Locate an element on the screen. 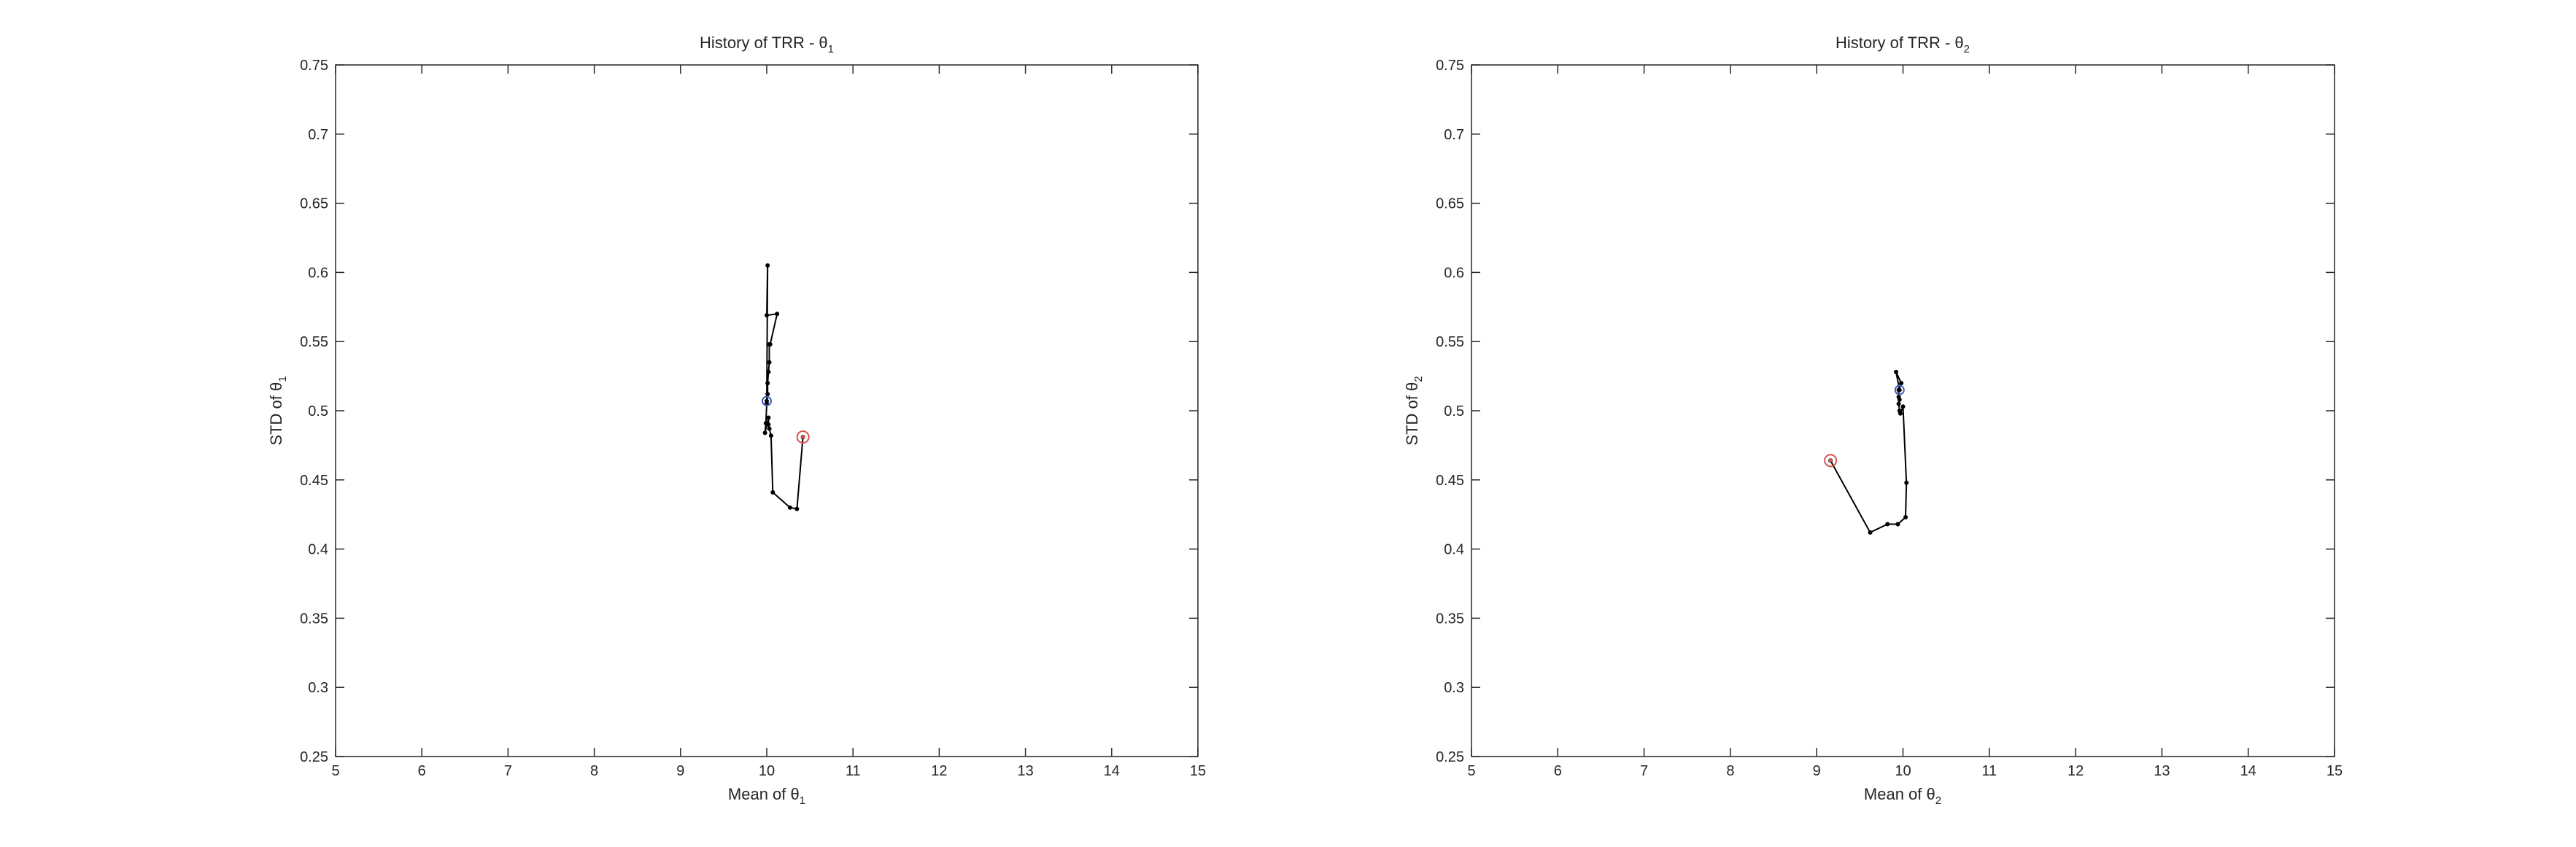  chart-1-x-tick-label: 12 is located at coordinates (939, 771).